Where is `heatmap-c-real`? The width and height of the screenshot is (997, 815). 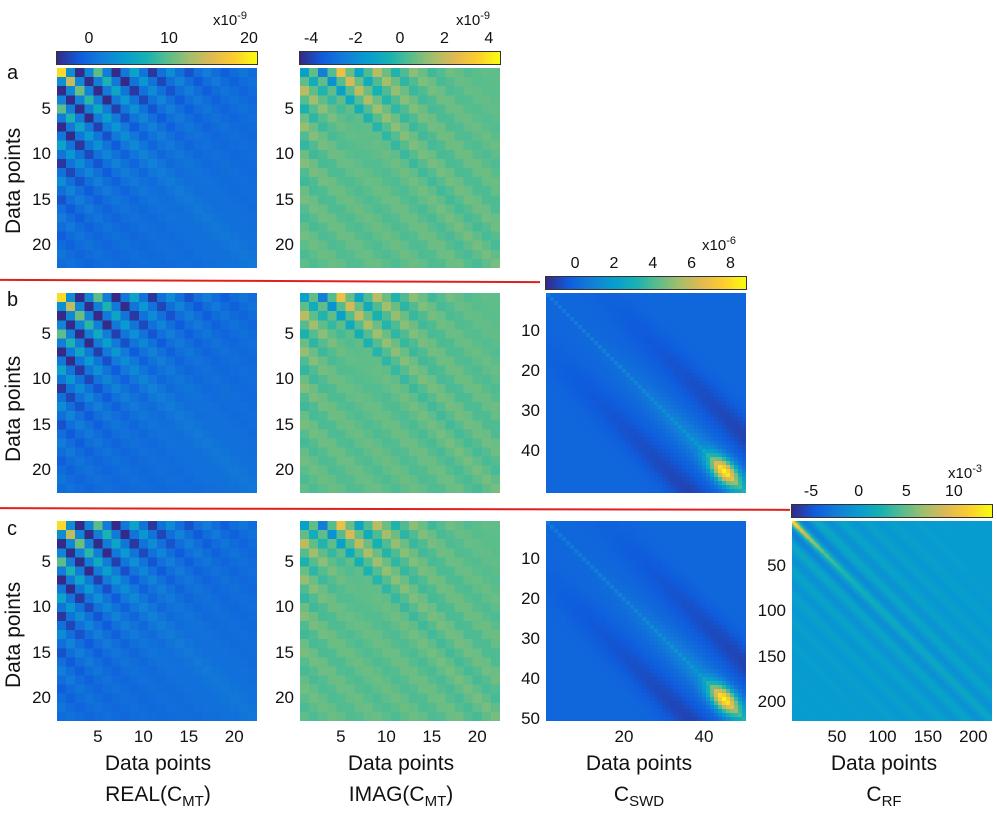
heatmap-c-real is located at coordinates (157, 621).